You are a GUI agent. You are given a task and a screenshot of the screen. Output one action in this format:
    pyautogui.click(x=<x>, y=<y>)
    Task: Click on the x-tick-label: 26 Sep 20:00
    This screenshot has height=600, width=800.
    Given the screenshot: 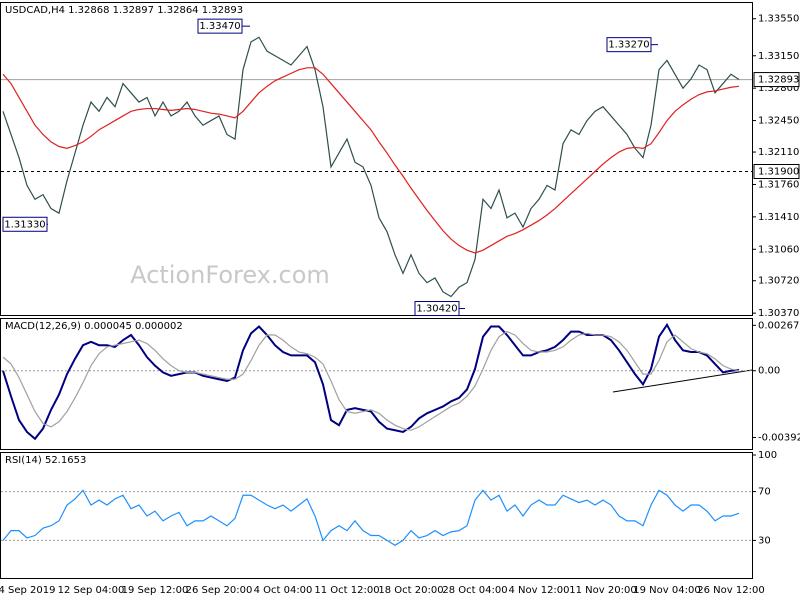 What is the action you would take?
    pyautogui.click(x=219, y=590)
    